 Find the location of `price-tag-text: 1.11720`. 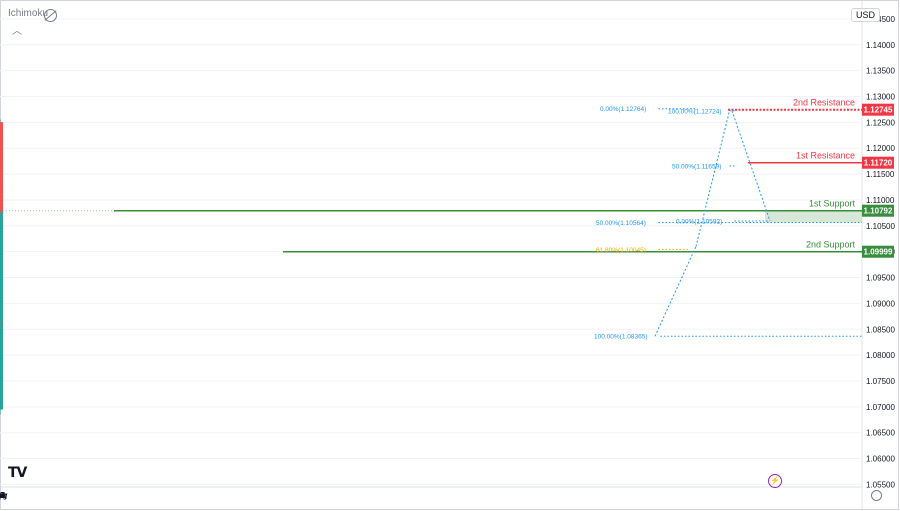

price-tag-text: 1.11720 is located at coordinates (878, 163).